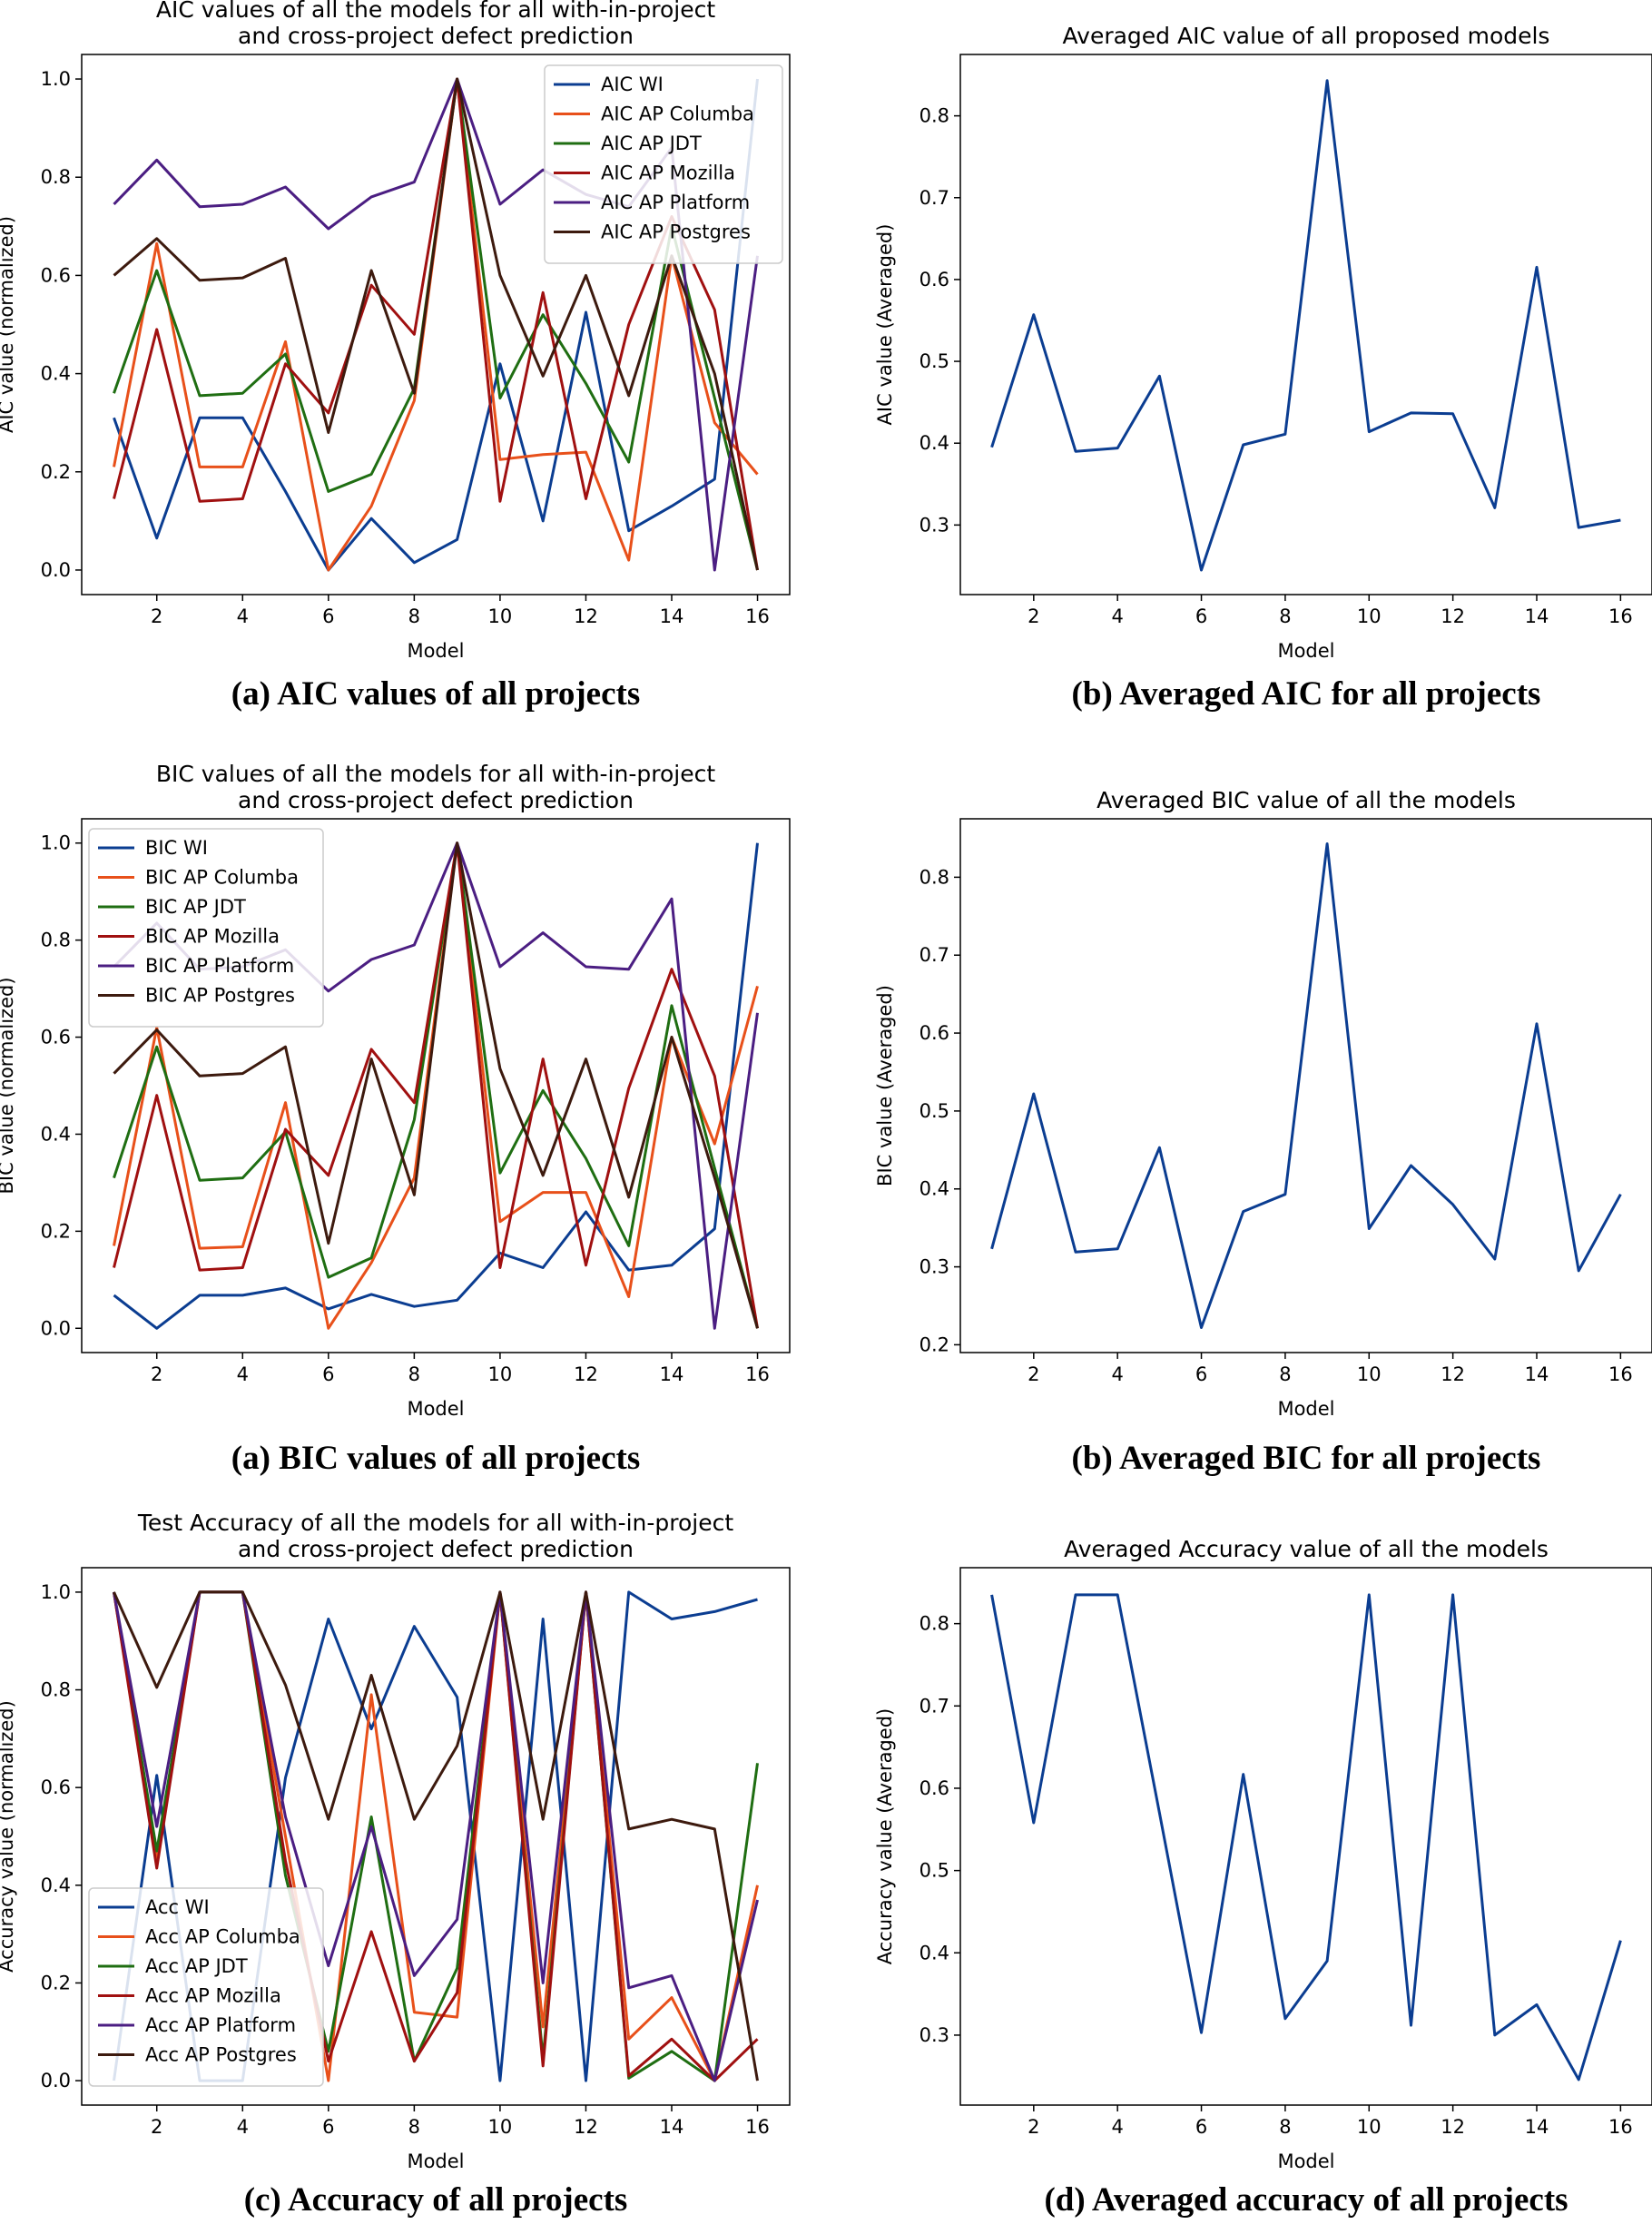 Image resolution: width=1652 pixels, height=2224 pixels. I want to click on series-line-aic-wi, so click(436, 325).